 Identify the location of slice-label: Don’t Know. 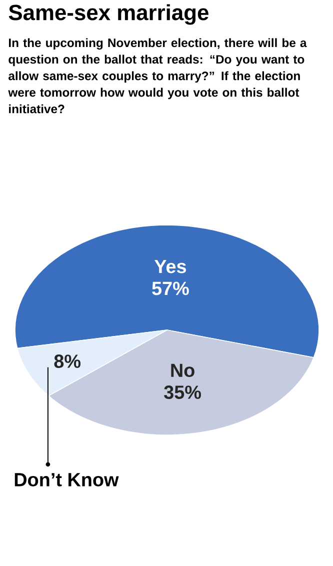
(66, 479).